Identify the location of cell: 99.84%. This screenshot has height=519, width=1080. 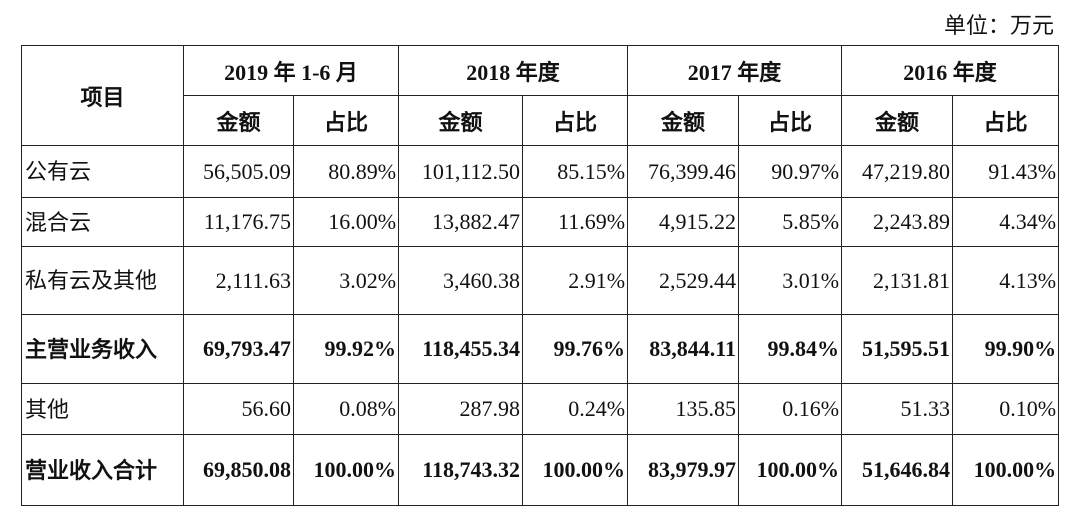
(790, 349).